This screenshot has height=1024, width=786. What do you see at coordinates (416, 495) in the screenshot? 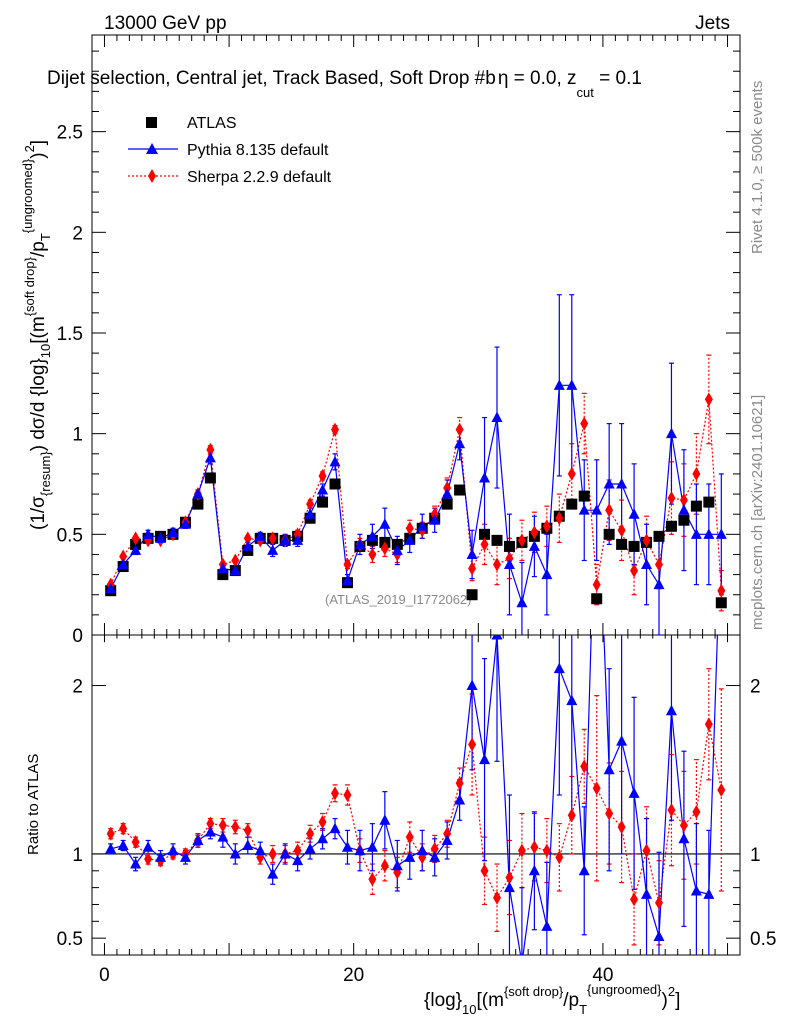
I see `sherpa-line` at bounding box center [416, 495].